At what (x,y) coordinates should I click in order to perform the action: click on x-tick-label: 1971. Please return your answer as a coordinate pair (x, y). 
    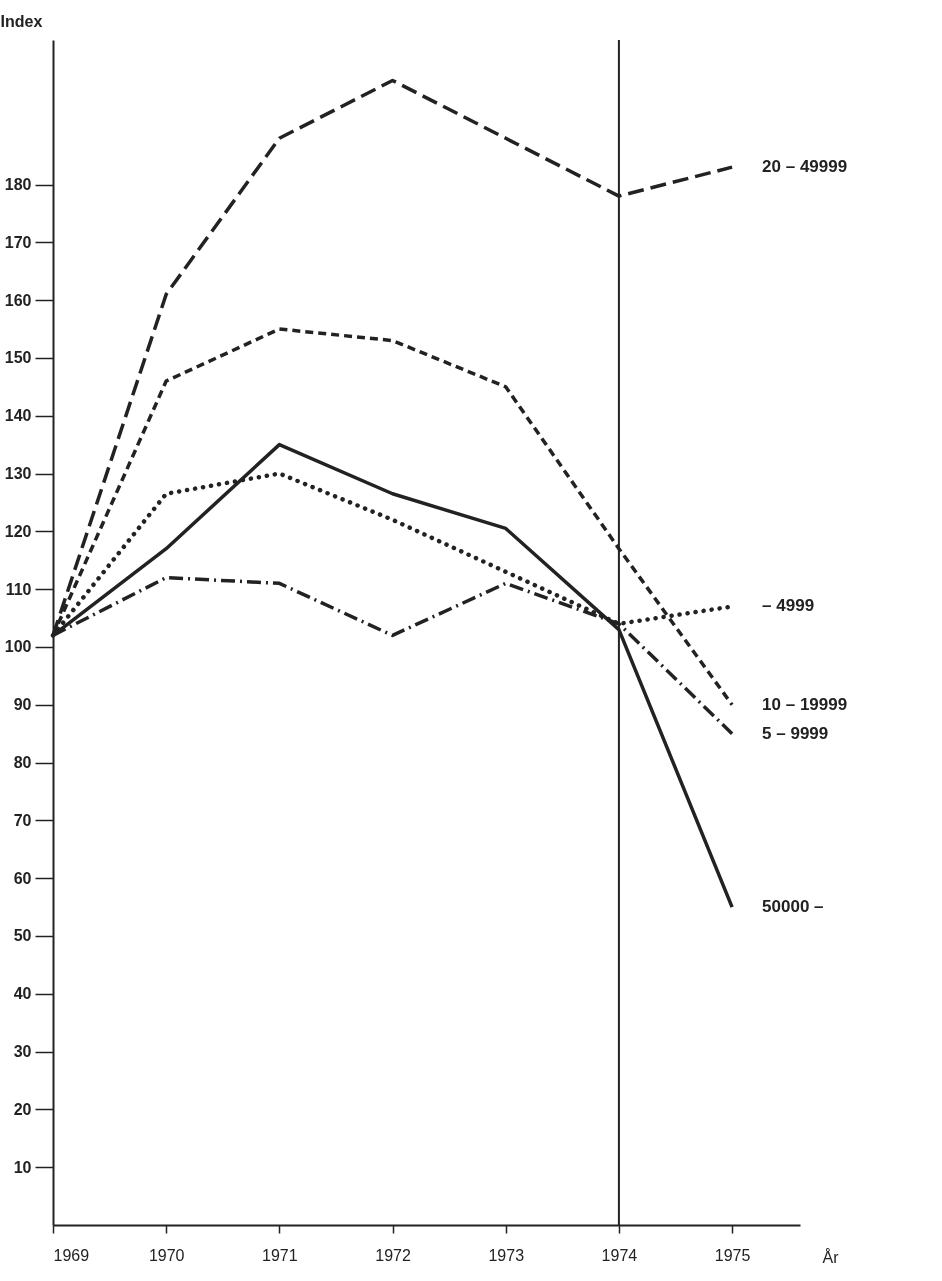
    Looking at the image, I should click on (280, 1255).